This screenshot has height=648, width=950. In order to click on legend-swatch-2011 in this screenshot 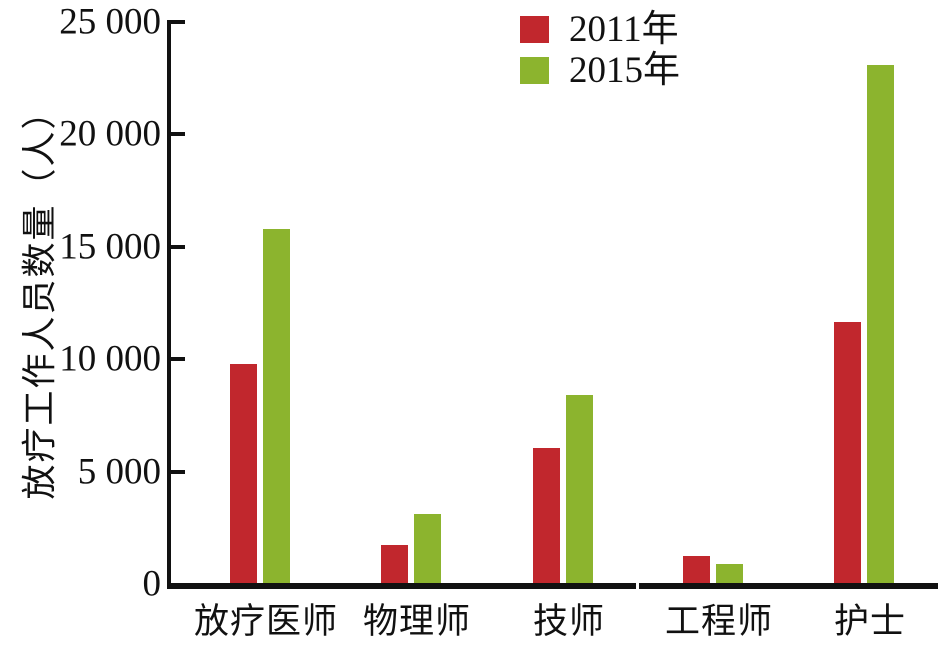, I will do `click(534, 29)`.